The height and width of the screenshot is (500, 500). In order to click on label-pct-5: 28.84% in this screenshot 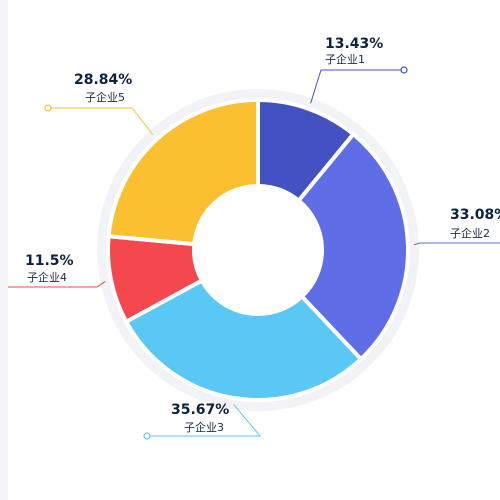, I will do `click(103, 80)`.